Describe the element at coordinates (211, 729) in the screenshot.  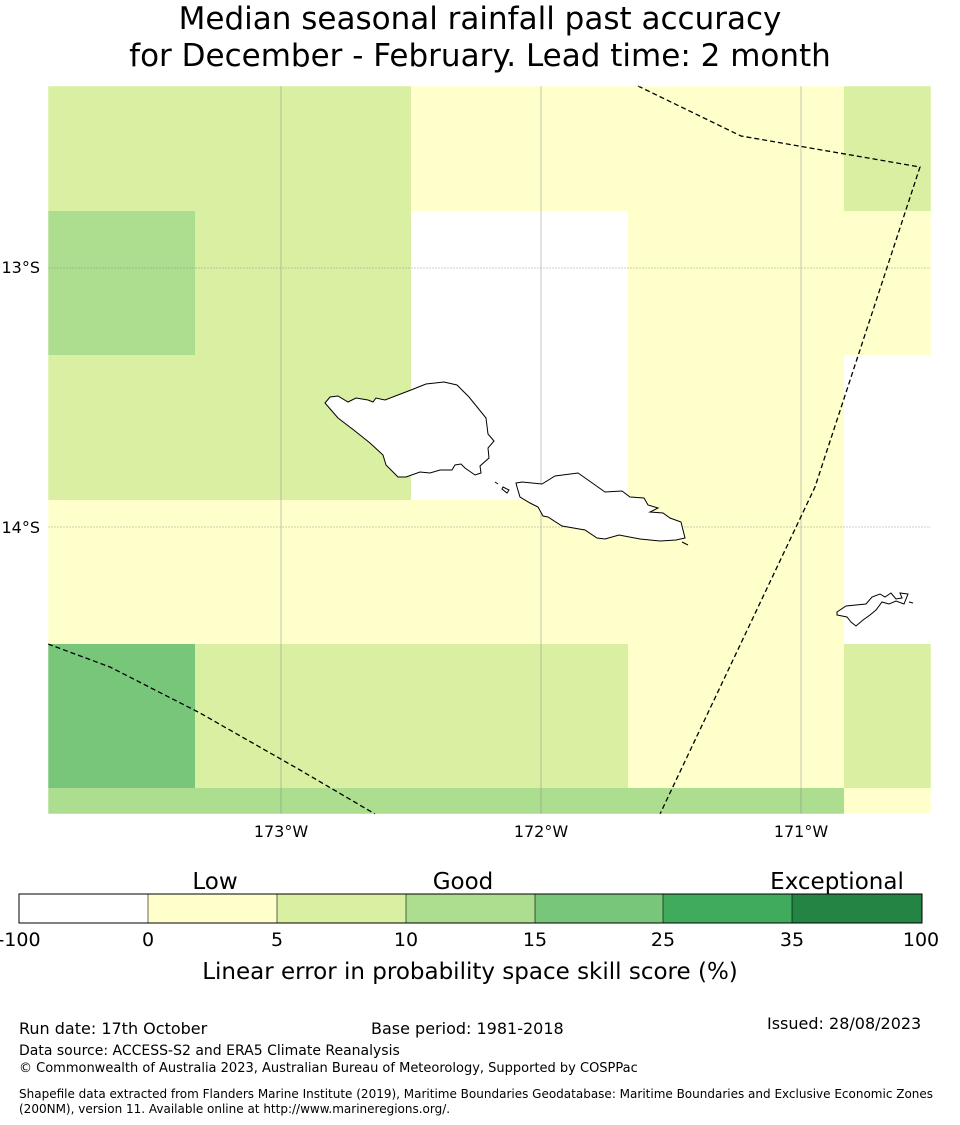
I see `eez-boundary-southwest` at that location.